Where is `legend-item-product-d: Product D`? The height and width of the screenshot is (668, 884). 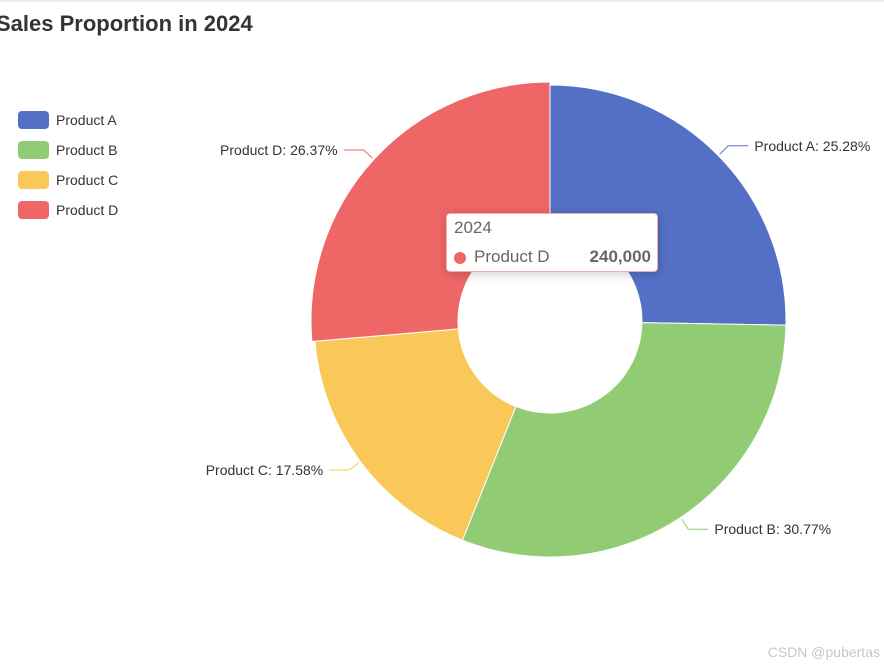 legend-item-product-d: Product D is located at coordinates (68, 210).